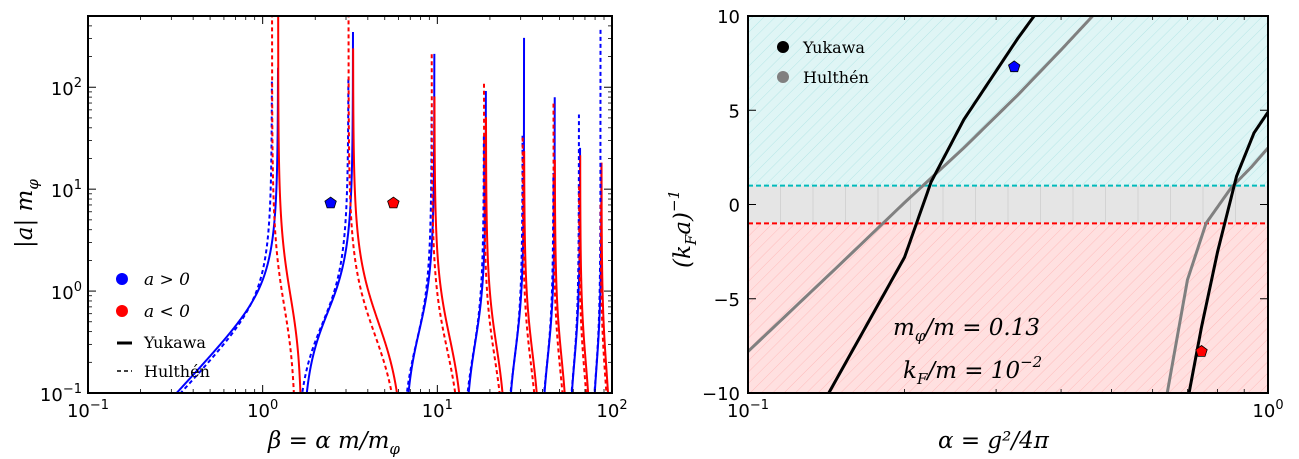 Image resolution: width=1299 pixels, height=459 pixels. I want to click on x-tick-label: 10², so click(611, 410).